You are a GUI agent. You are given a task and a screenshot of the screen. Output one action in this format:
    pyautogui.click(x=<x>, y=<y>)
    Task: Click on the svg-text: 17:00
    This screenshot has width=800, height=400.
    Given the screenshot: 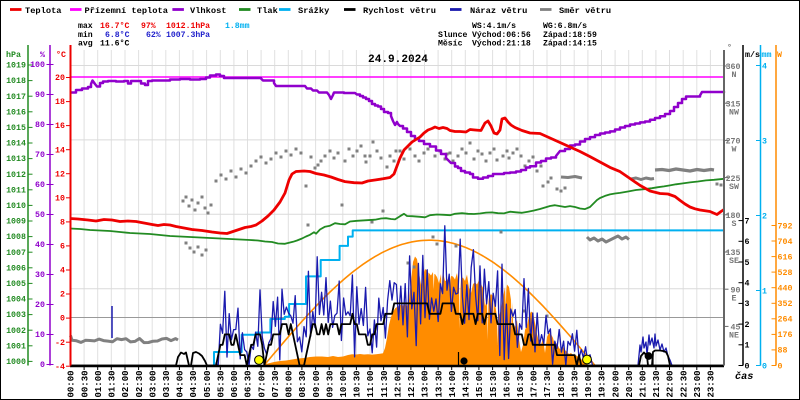 What is the action you would take?
    pyautogui.click(x=535, y=383)
    